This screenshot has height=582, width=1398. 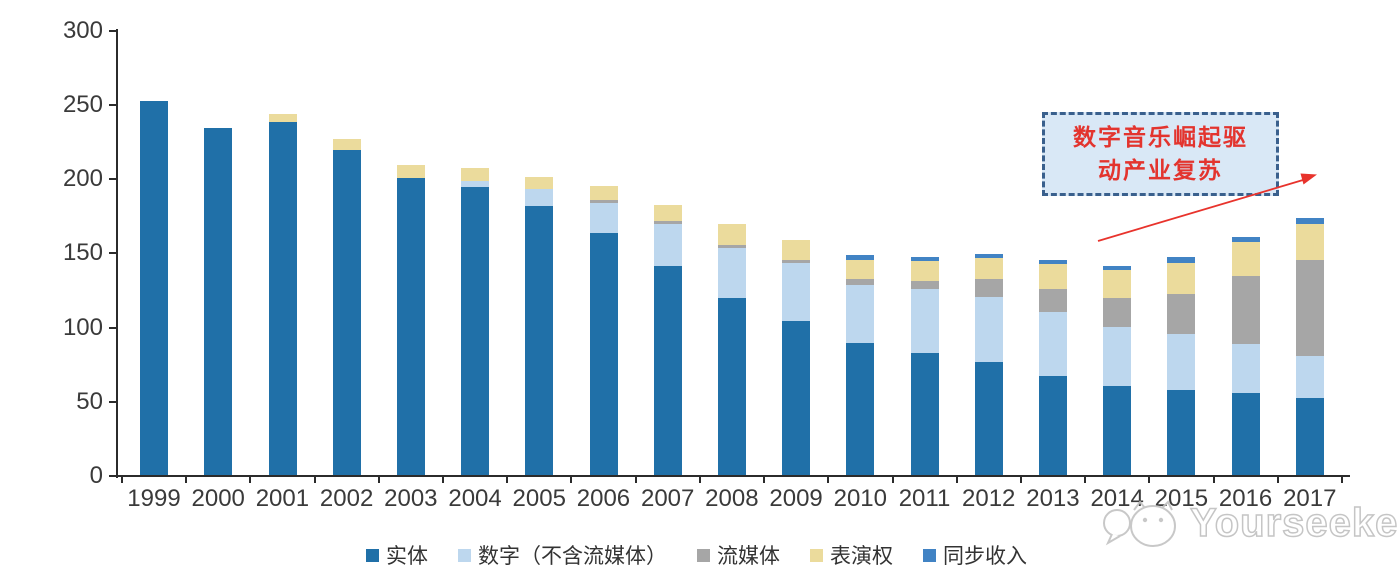 I want to click on y-tick-label: 200, so click(x=82, y=179).